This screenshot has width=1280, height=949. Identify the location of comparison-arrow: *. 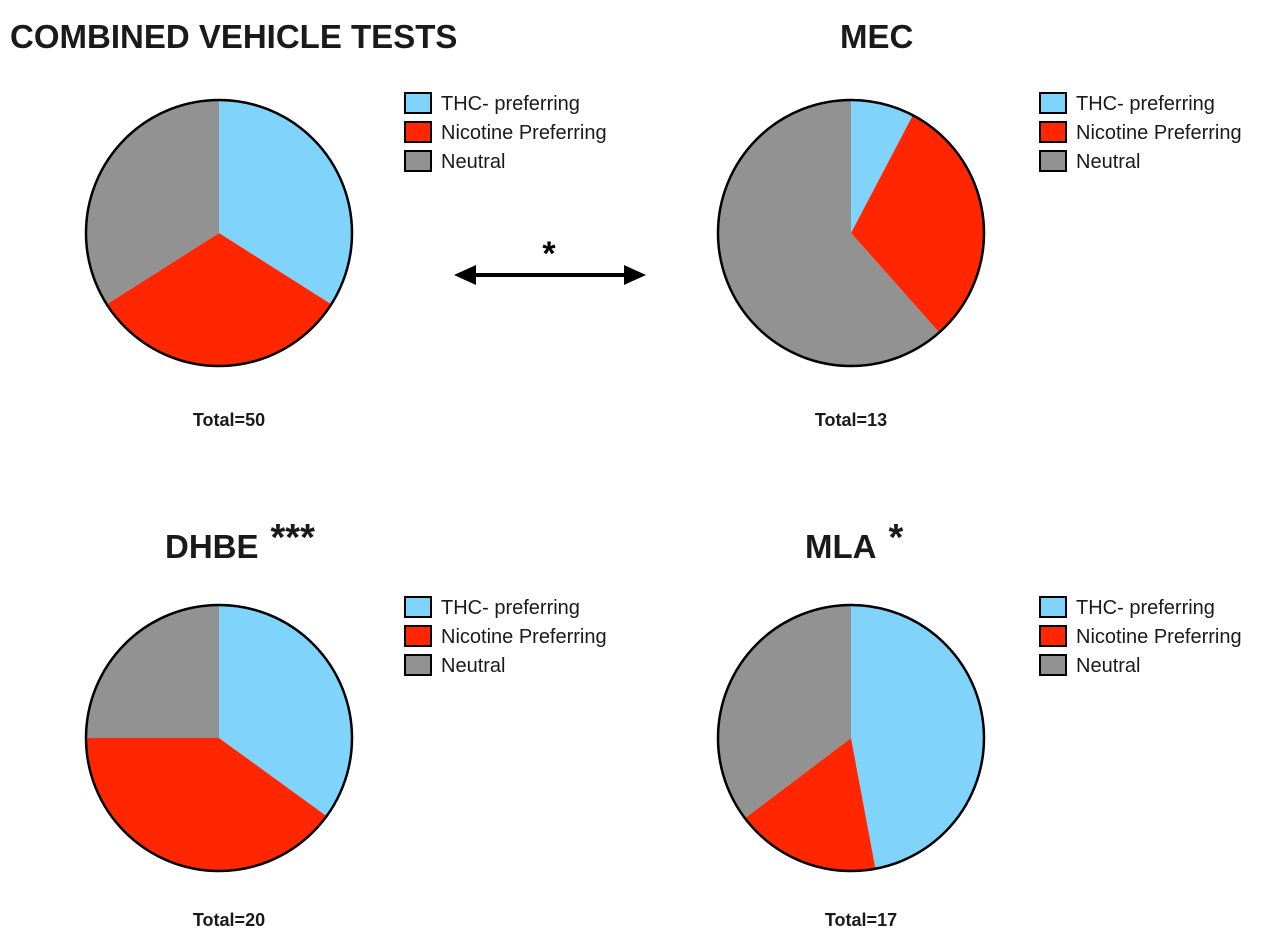
(550, 260).